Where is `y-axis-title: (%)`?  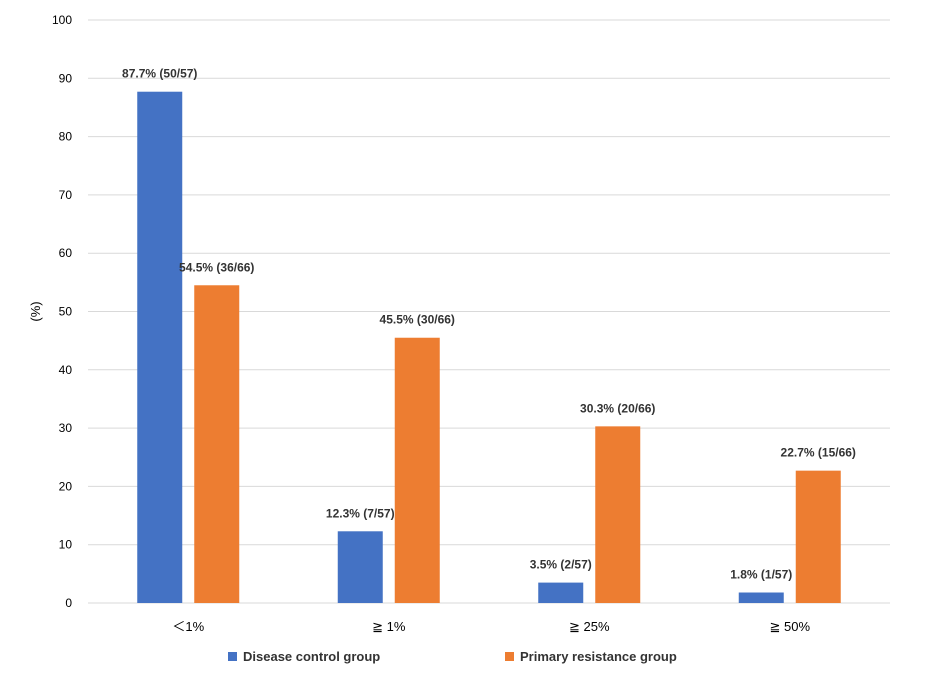
y-axis-title: (%) is located at coordinates (35, 311).